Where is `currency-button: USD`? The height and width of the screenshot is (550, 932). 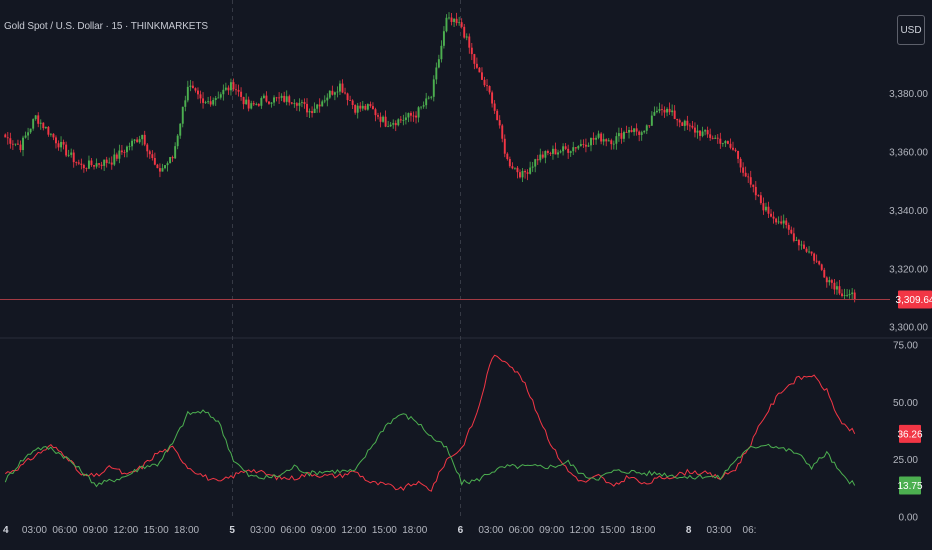
currency-button: USD is located at coordinates (911, 30).